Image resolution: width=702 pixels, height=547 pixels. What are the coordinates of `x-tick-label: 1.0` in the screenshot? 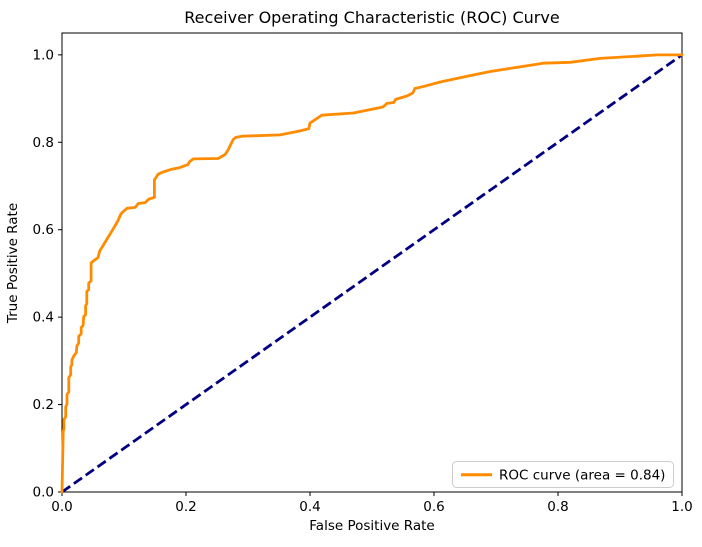 It's located at (681, 507).